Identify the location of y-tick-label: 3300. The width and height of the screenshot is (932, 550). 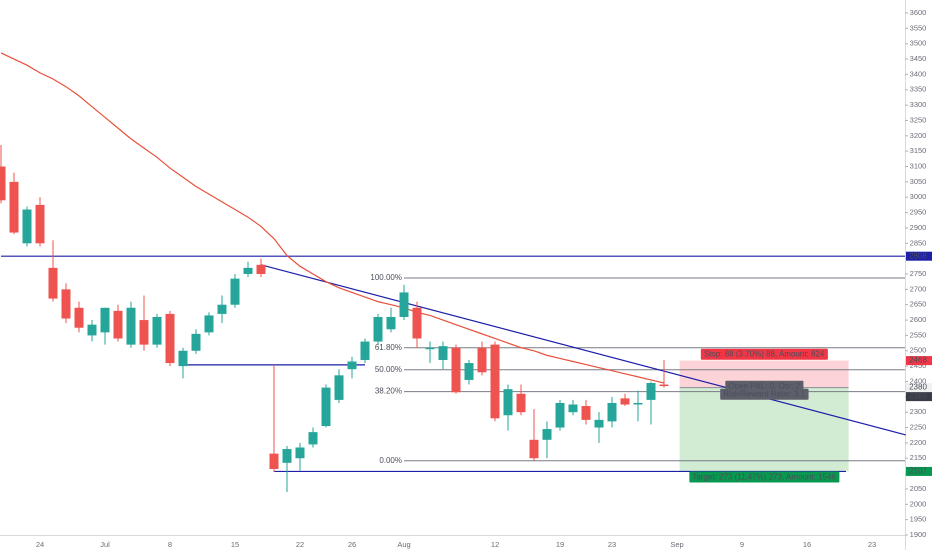
(918, 104).